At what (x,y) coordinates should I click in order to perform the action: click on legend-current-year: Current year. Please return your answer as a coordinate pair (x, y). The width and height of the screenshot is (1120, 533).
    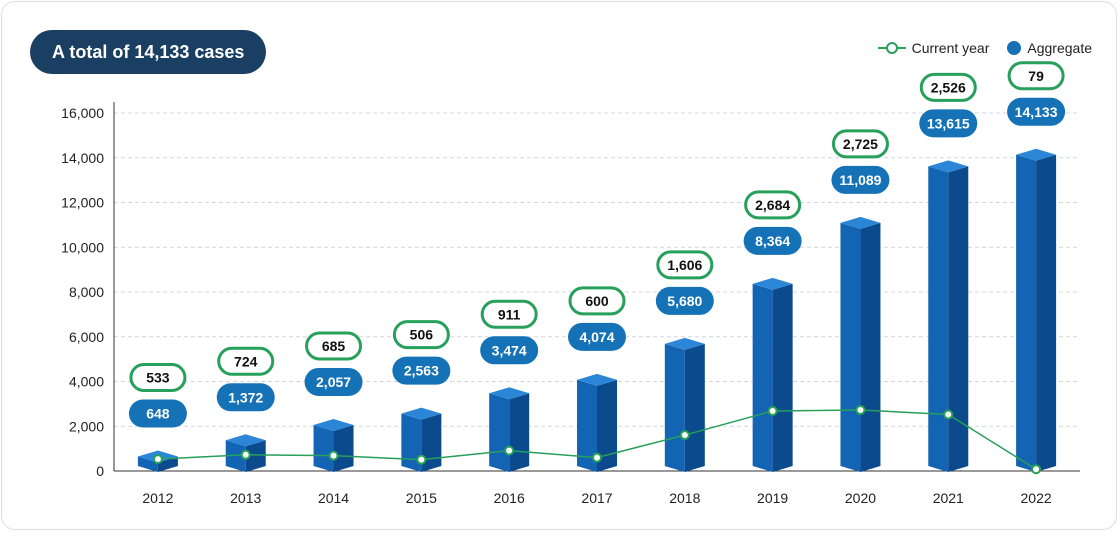
    Looking at the image, I should click on (933, 48).